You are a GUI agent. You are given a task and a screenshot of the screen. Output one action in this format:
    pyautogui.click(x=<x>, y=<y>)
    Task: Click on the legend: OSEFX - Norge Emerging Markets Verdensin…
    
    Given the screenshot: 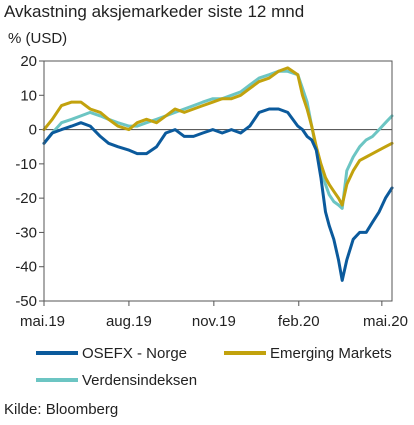 What is the action you would take?
    pyautogui.click(x=214, y=367)
    